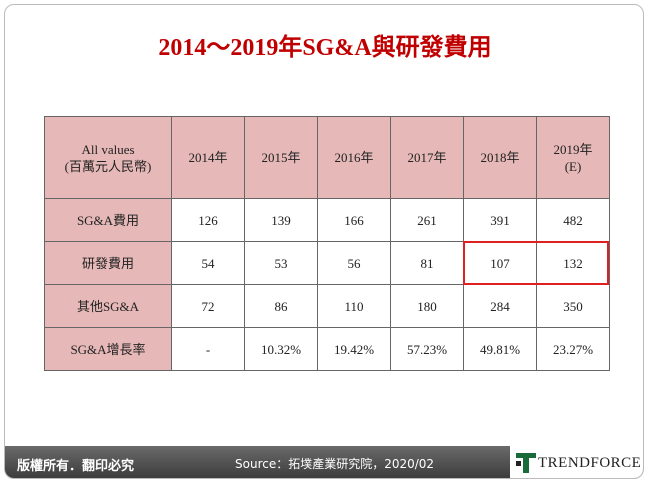 The height and width of the screenshot is (485, 650). What do you see at coordinates (108, 306) in the screenshot?
I see `row-label: 其他SG&A` at bounding box center [108, 306].